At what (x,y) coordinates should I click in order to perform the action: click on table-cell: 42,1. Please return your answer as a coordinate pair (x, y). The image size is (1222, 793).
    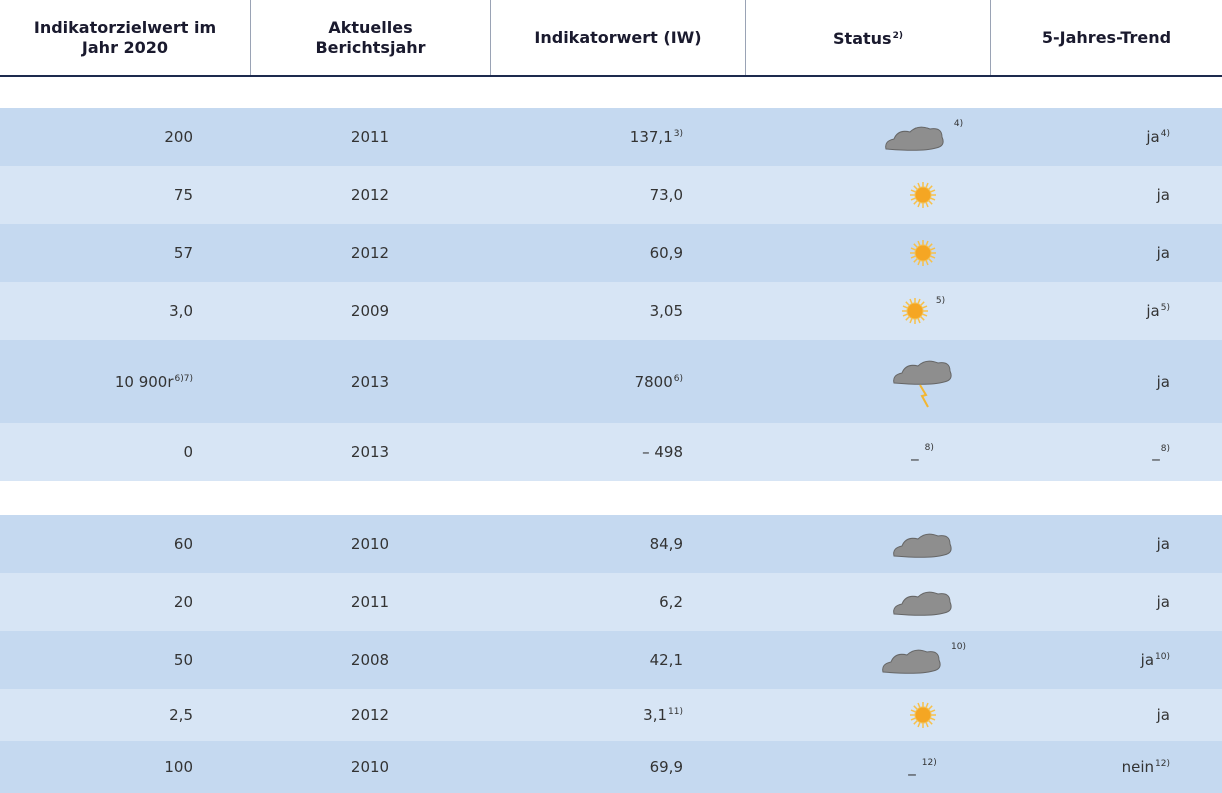
    Looking at the image, I should click on (617, 660).